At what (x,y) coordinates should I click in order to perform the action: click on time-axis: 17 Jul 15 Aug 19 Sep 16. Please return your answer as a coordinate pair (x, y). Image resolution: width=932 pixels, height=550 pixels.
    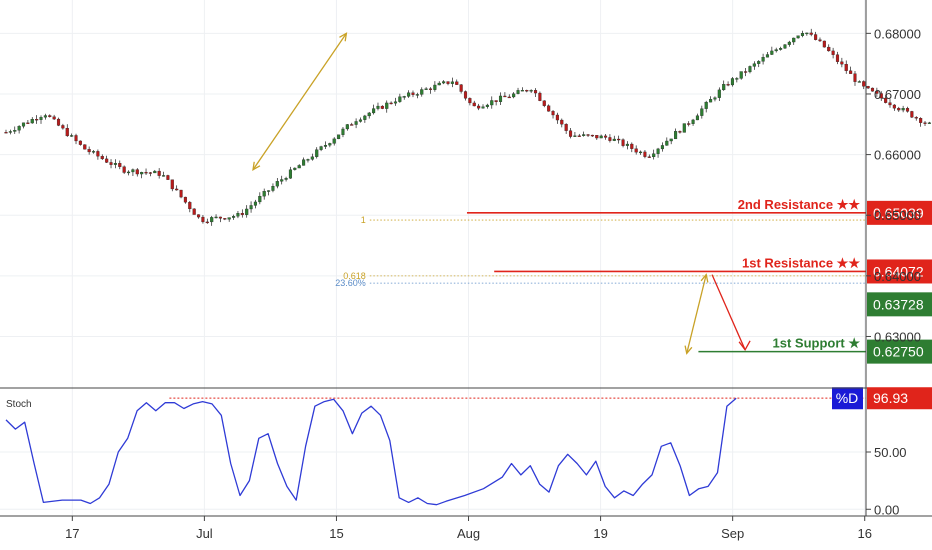
    Looking at the image, I should click on (468, 528).